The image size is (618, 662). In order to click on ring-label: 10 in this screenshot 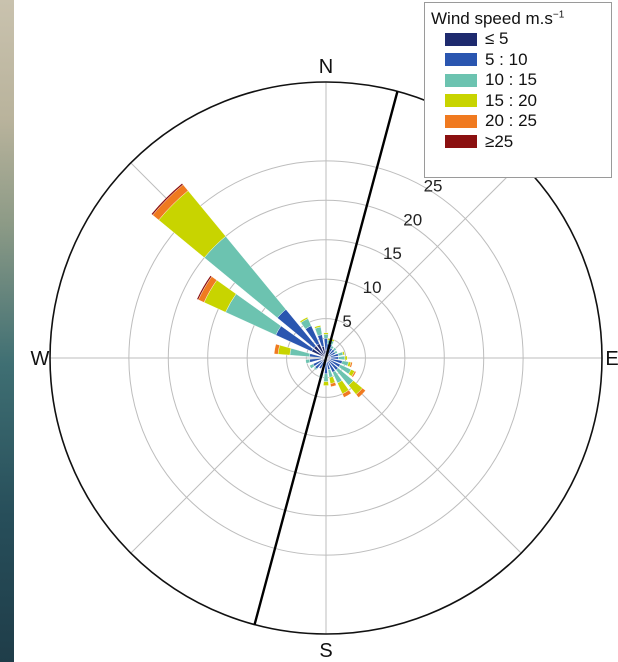, I will do `click(372, 287)`.